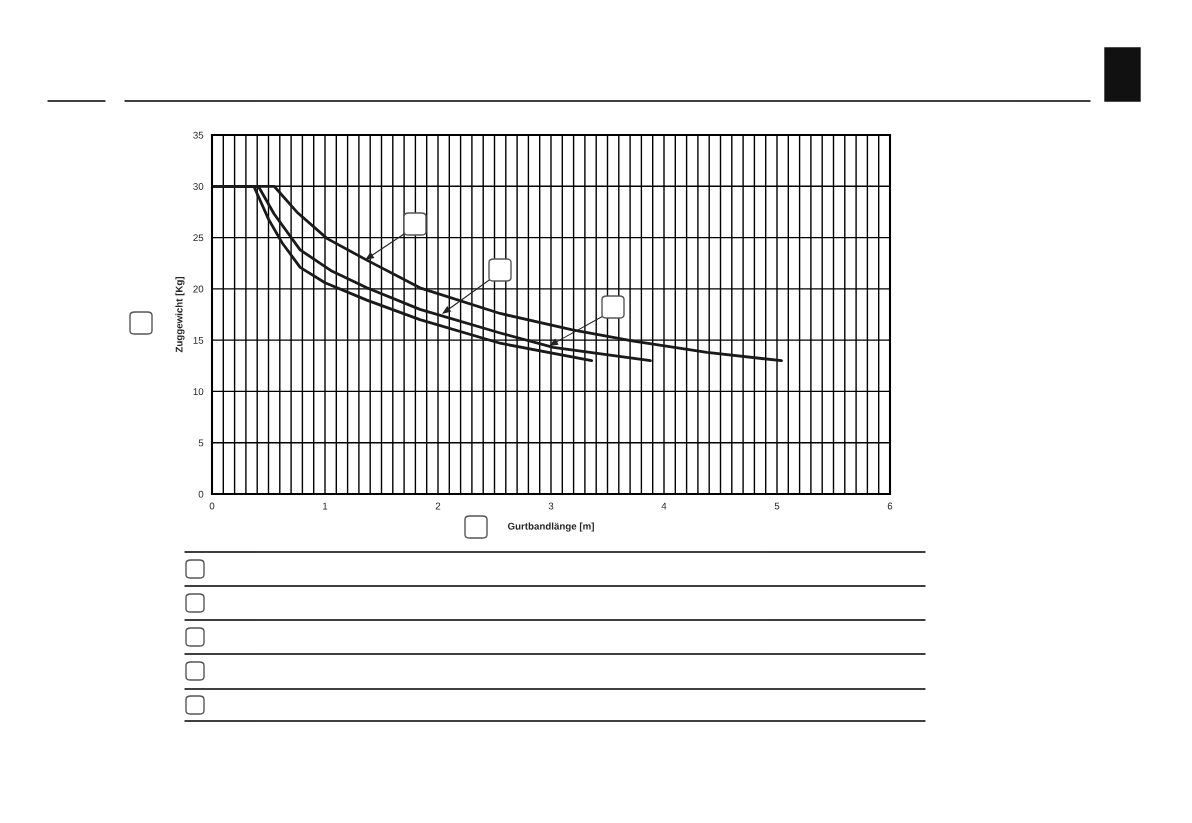 The width and height of the screenshot is (1192, 823). Describe the element at coordinates (201, 494) in the screenshot. I see `y-tick-label: 0` at that location.